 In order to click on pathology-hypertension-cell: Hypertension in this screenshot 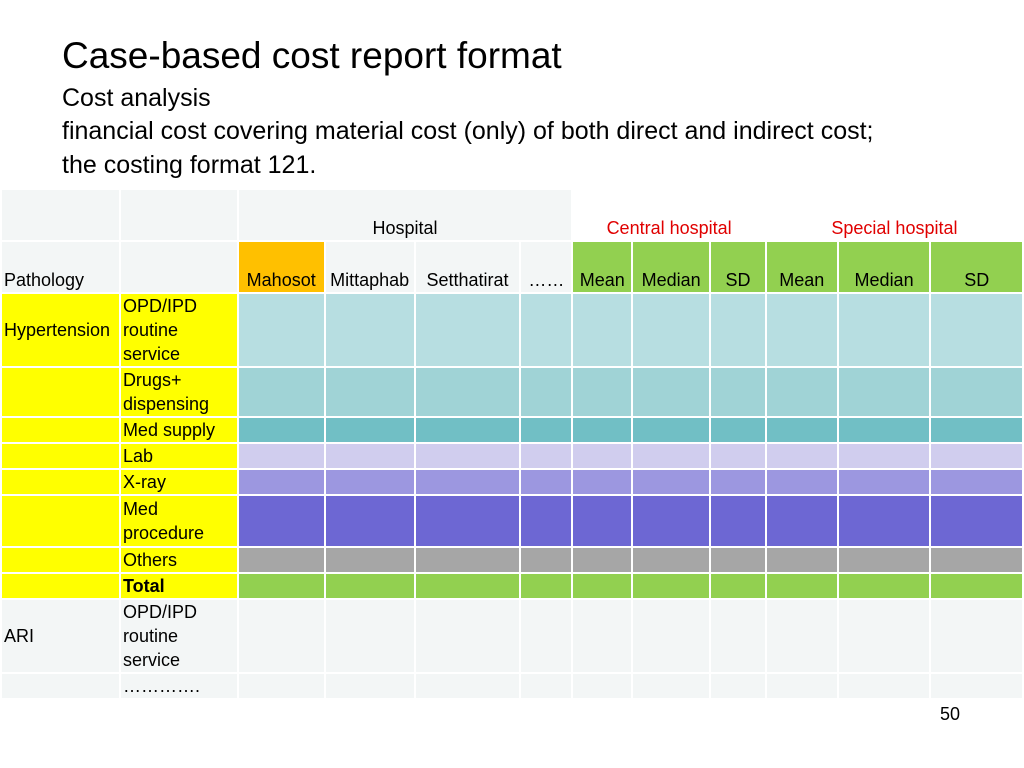, I will do `click(60, 330)`.